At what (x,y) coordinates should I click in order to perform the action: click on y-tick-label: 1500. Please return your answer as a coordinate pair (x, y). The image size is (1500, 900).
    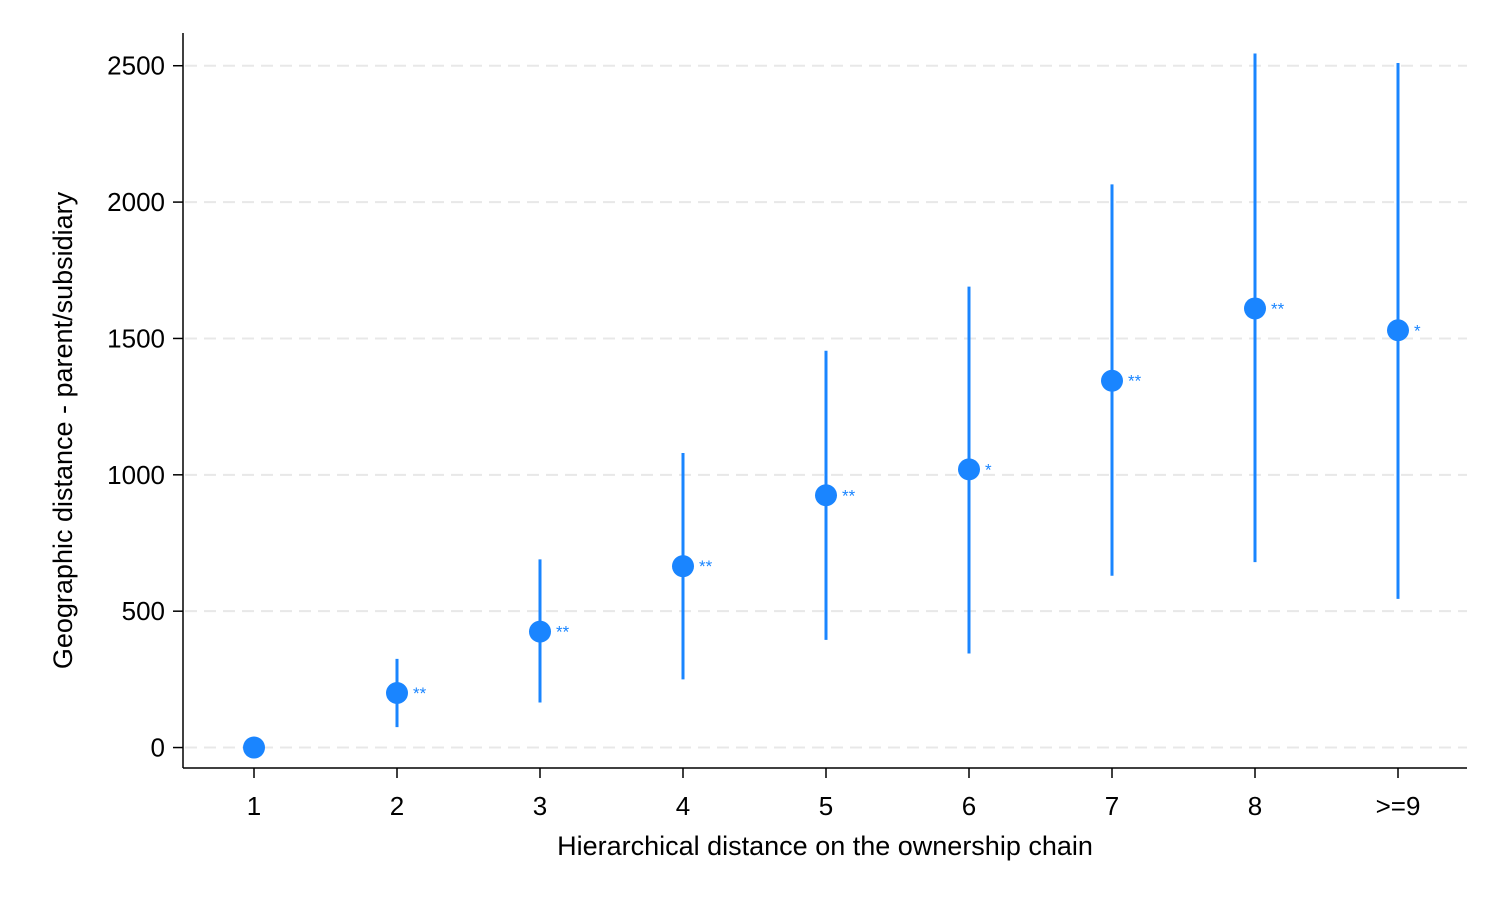
    Looking at the image, I should click on (136, 338).